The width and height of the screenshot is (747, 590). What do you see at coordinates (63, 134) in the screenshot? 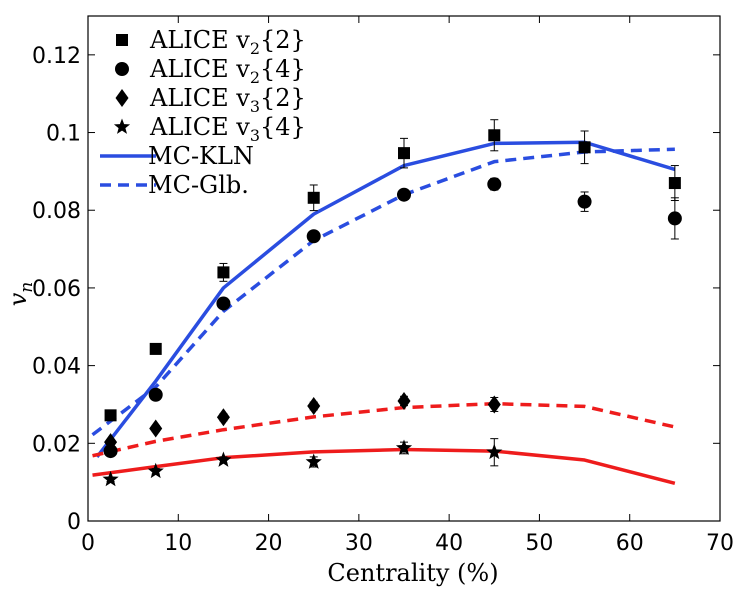
I see `y-tick-label: 0.1` at bounding box center [63, 134].